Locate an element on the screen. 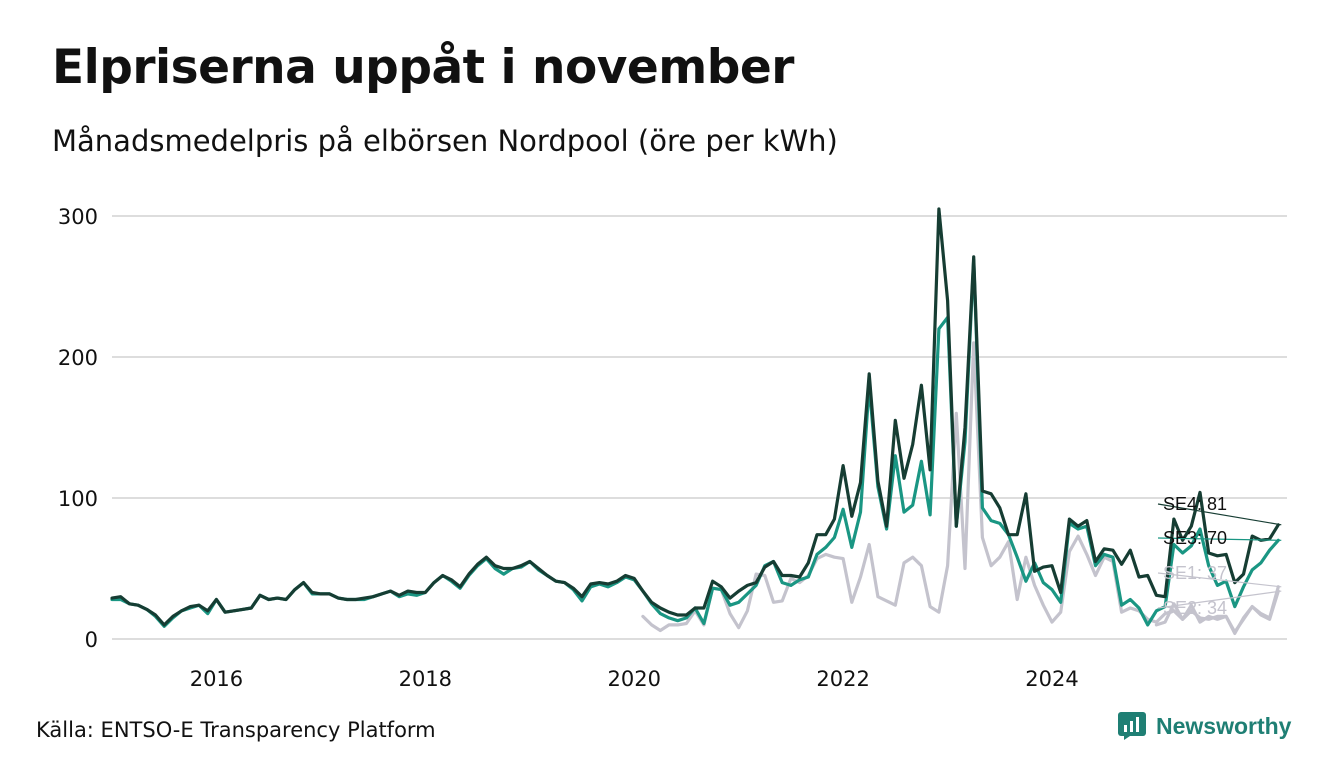  y-tick-label: 200 is located at coordinates (78, 358).